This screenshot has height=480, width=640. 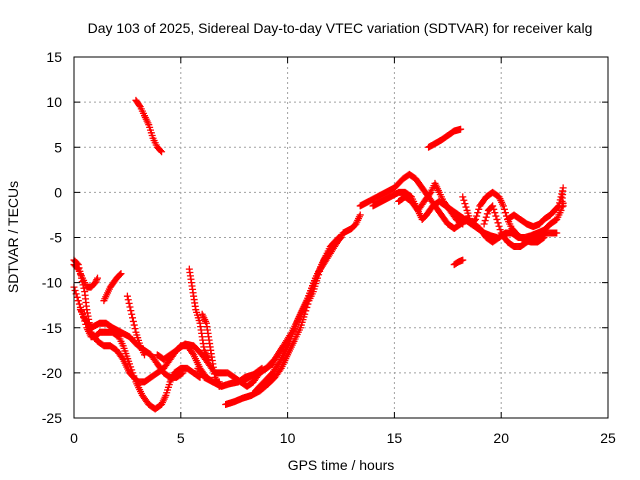 I want to click on x-tick-label: 15, so click(x=395, y=438).